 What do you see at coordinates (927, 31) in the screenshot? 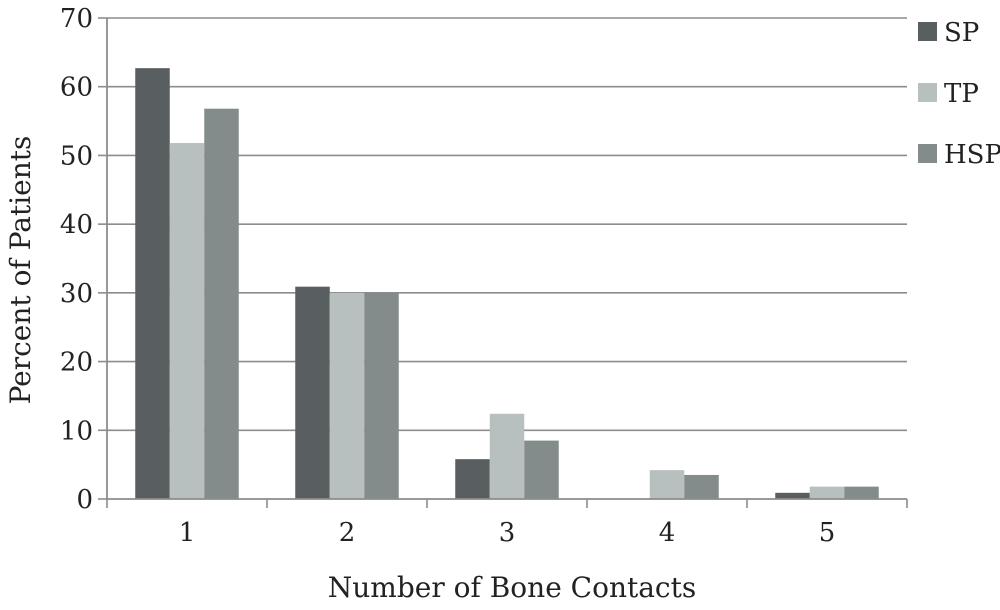
I see `legend-swatch-sp` at bounding box center [927, 31].